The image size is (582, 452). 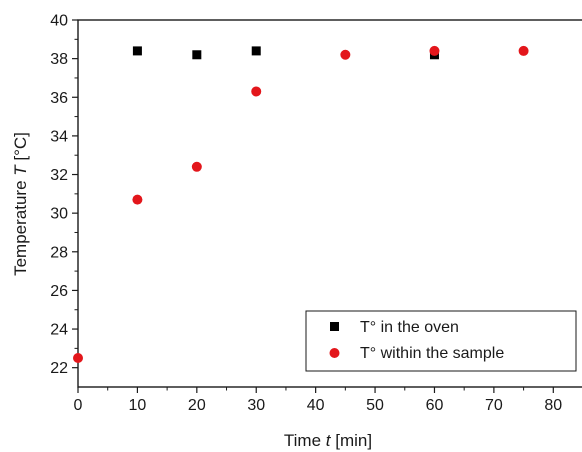 I want to click on x-tick-label: 60, so click(x=435, y=405).